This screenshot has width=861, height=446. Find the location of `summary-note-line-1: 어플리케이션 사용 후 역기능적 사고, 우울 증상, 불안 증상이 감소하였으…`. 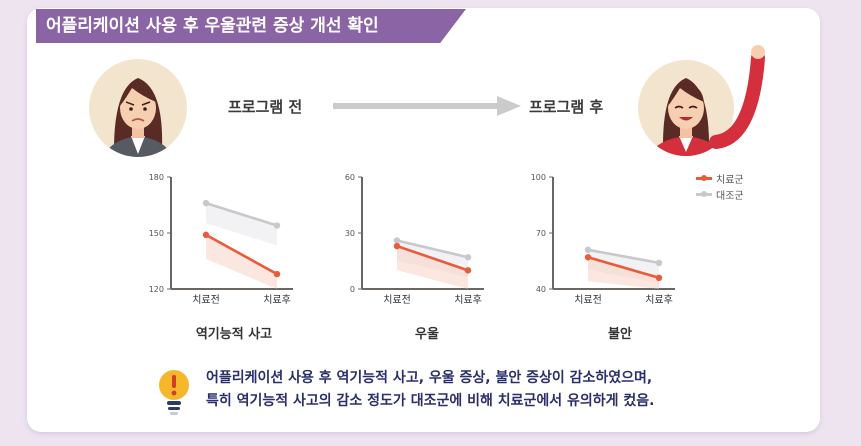

summary-note-line-1: 어플리케이션 사용 후 역기능적 사고, 우울 증상, 불안 증상이 감소하였으… is located at coordinates (429, 378).